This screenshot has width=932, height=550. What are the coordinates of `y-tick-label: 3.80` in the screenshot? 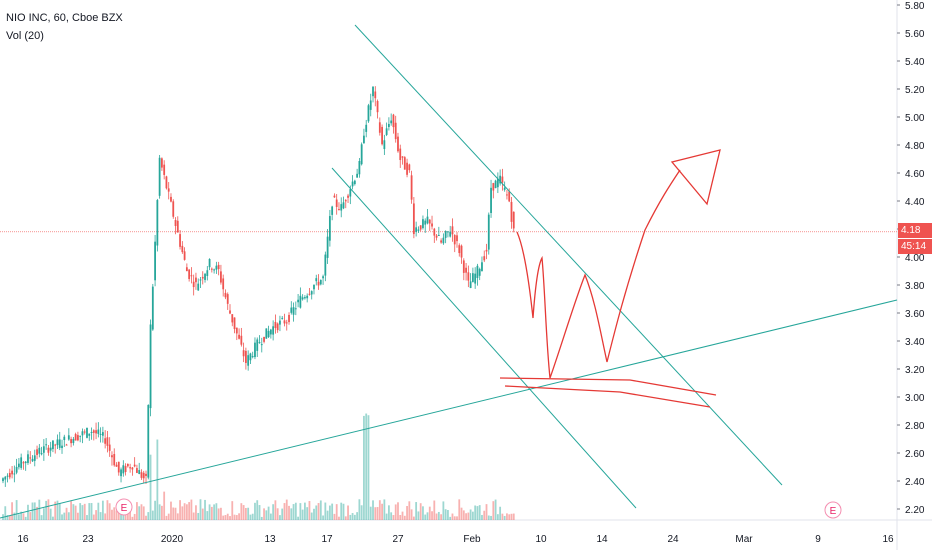 It's located at (915, 286).